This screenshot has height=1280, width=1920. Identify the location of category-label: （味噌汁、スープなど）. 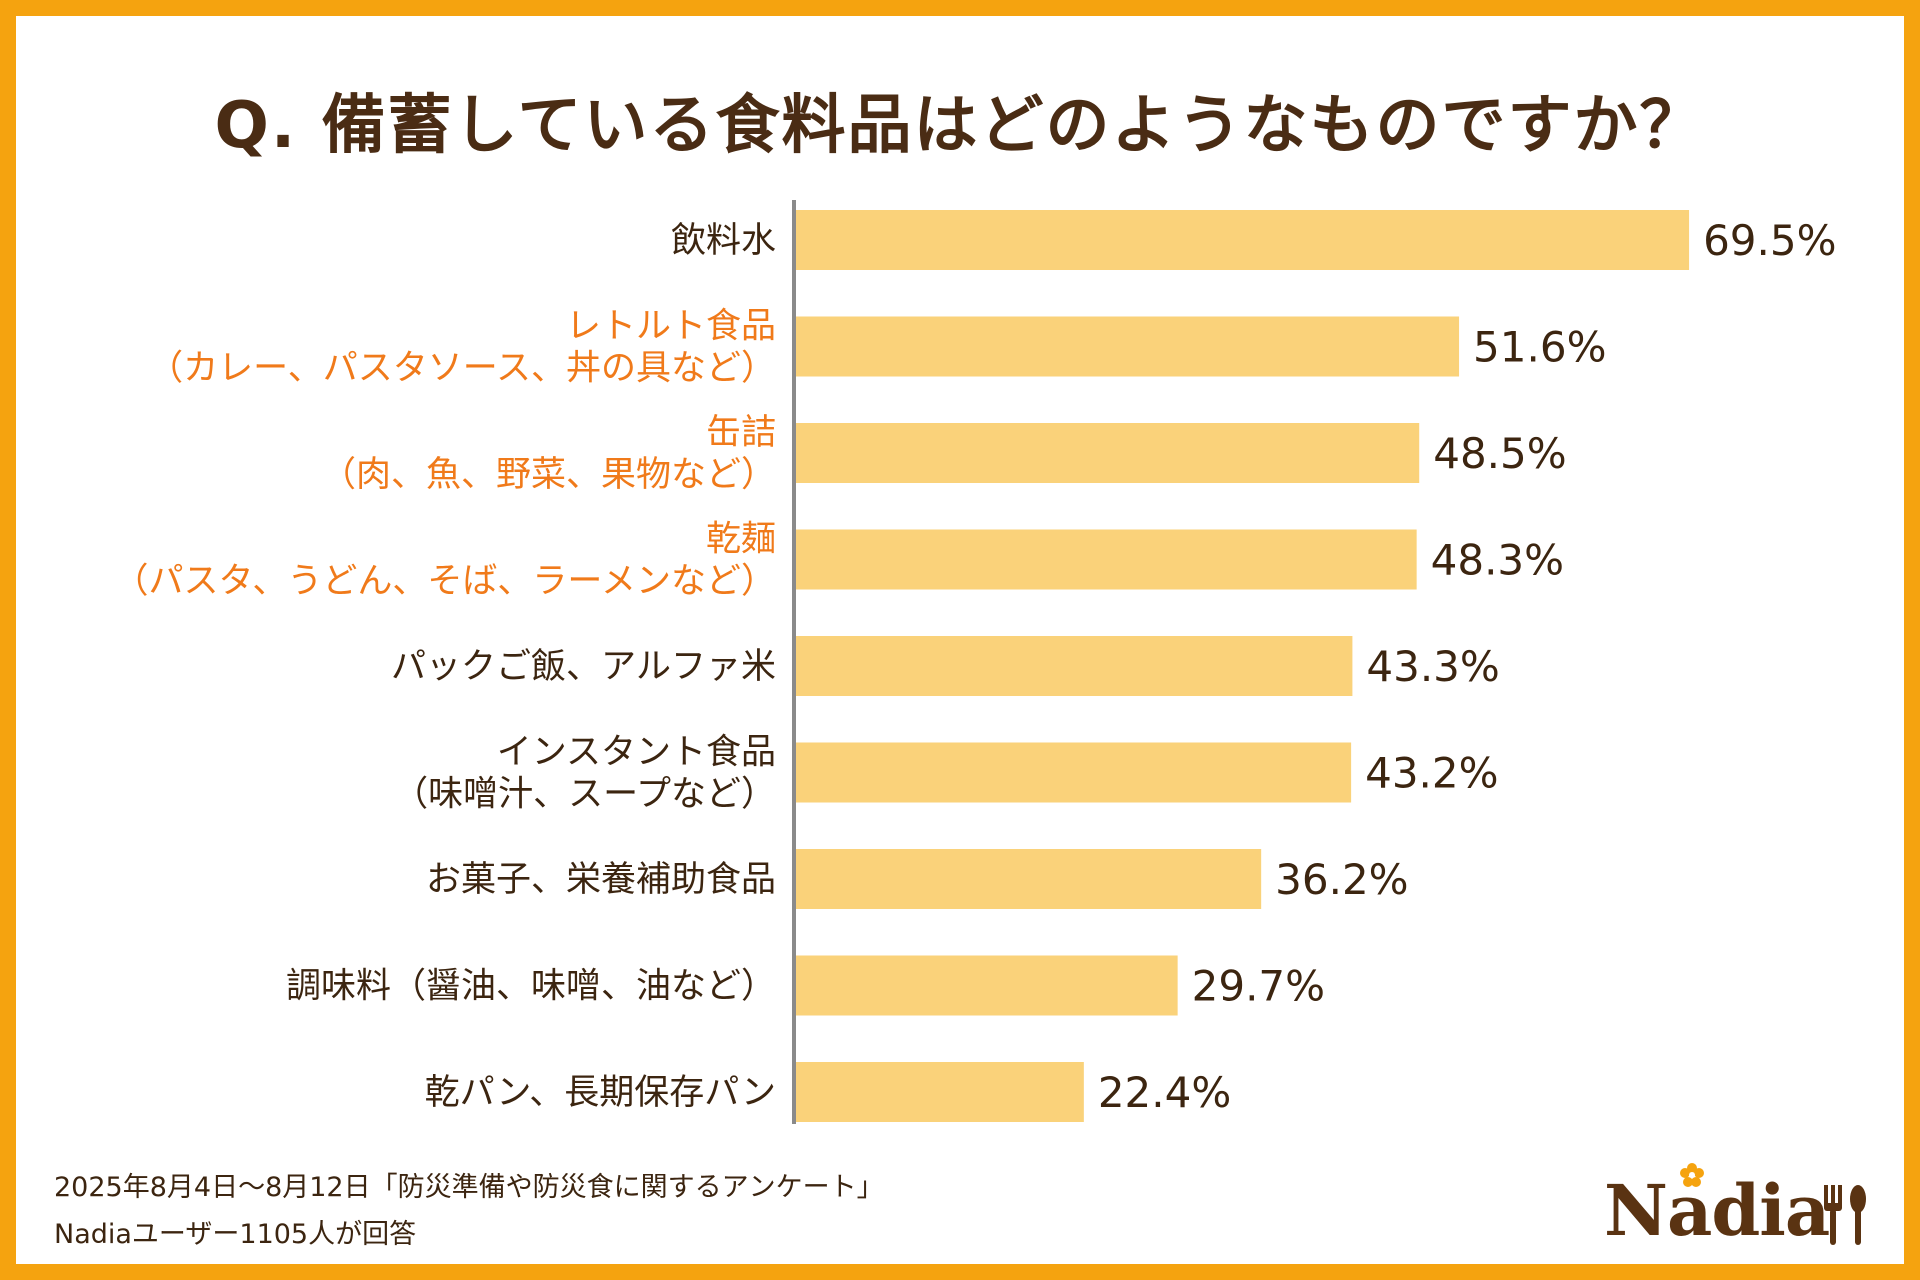
(584, 795).